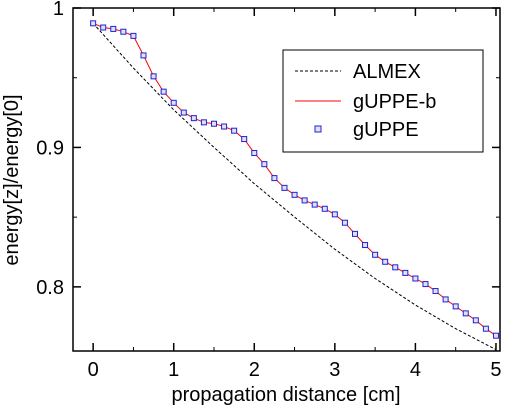 The image size is (507, 410). What do you see at coordinates (387, 72) in the screenshot?
I see `legend-label-almex: ALMEX` at bounding box center [387, 72].